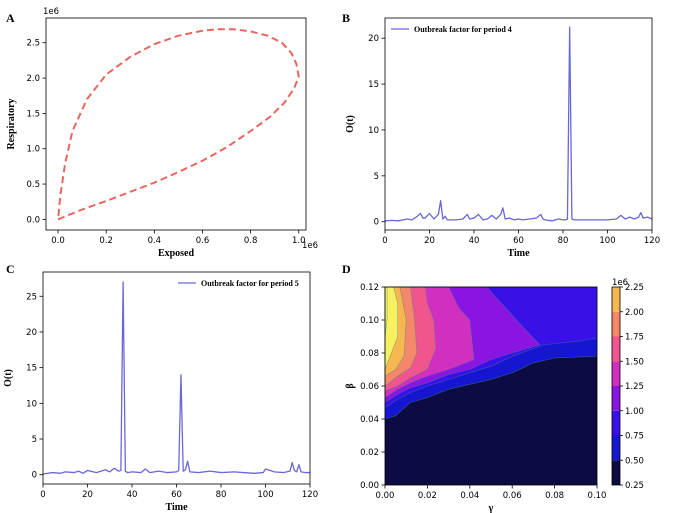  I want to click on panel-a-y-offset: 1e6, so click(51, 12).